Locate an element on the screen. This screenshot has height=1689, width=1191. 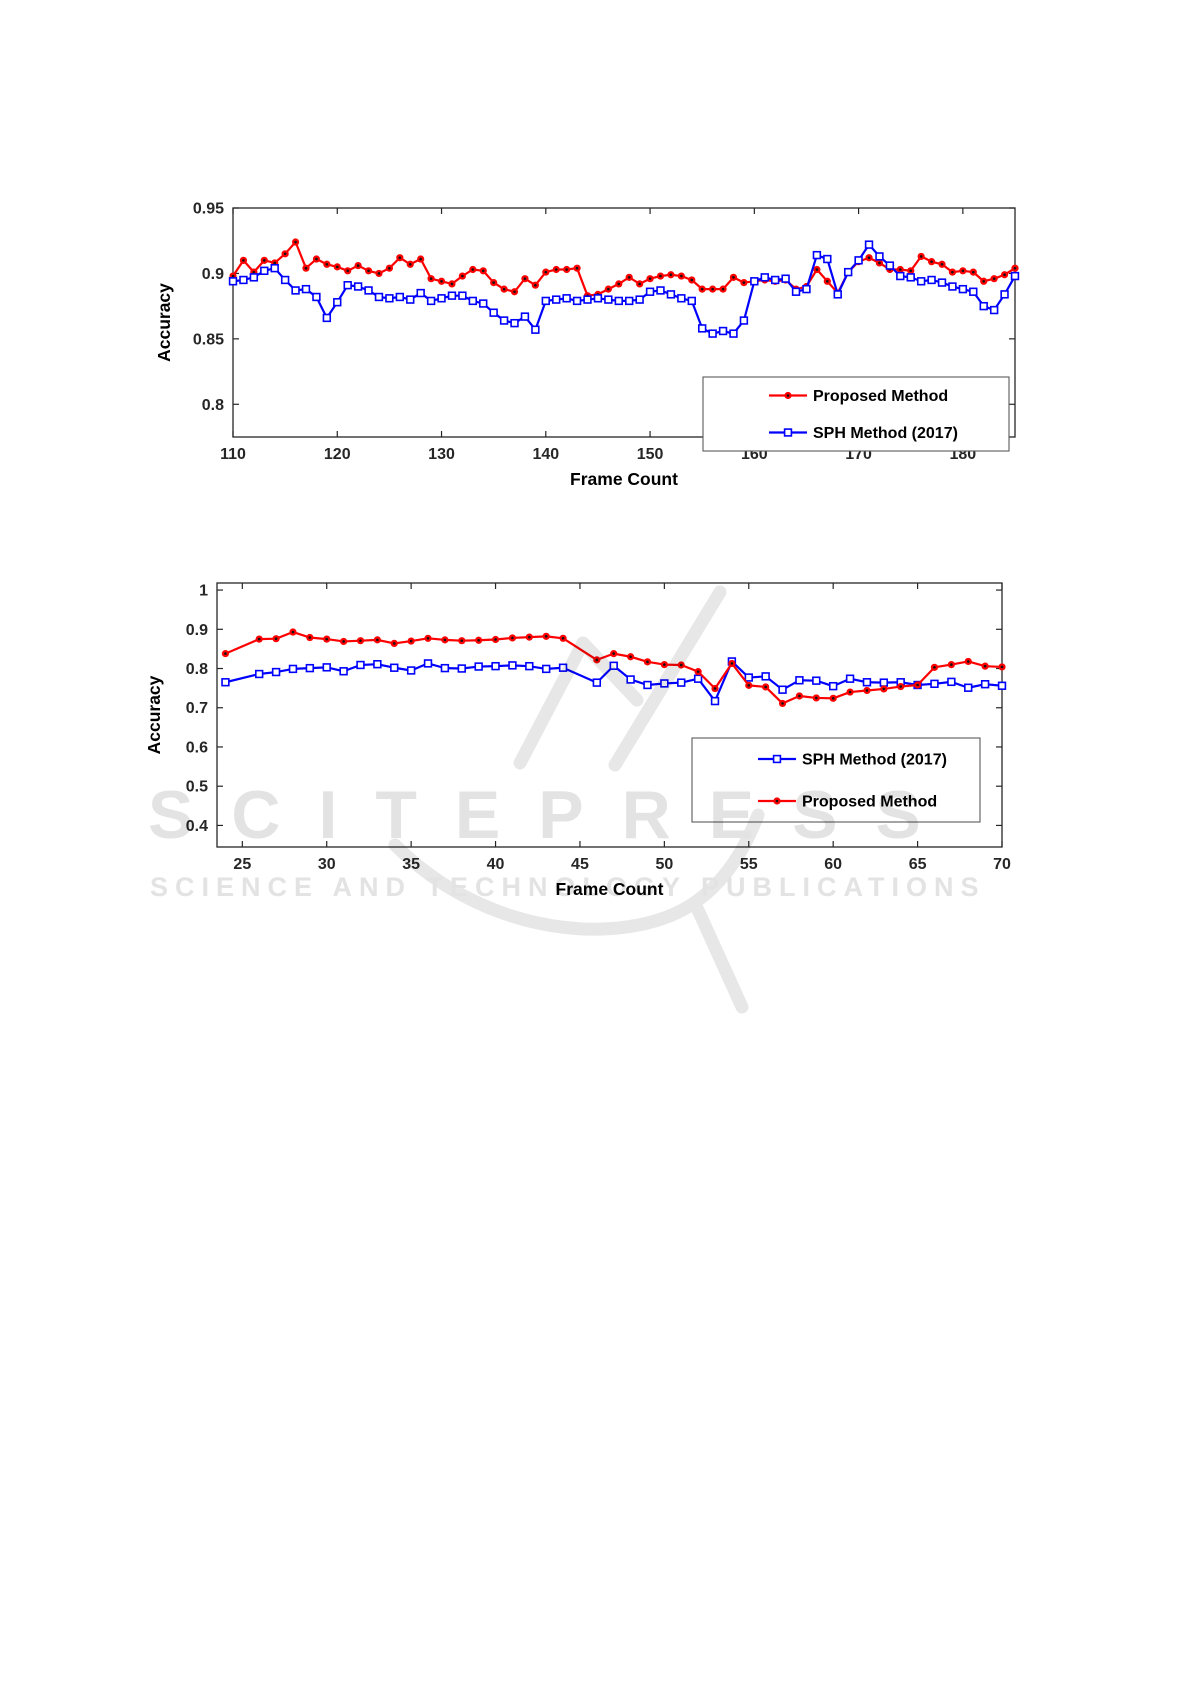
plot-border is located at coordinates (624, 322).